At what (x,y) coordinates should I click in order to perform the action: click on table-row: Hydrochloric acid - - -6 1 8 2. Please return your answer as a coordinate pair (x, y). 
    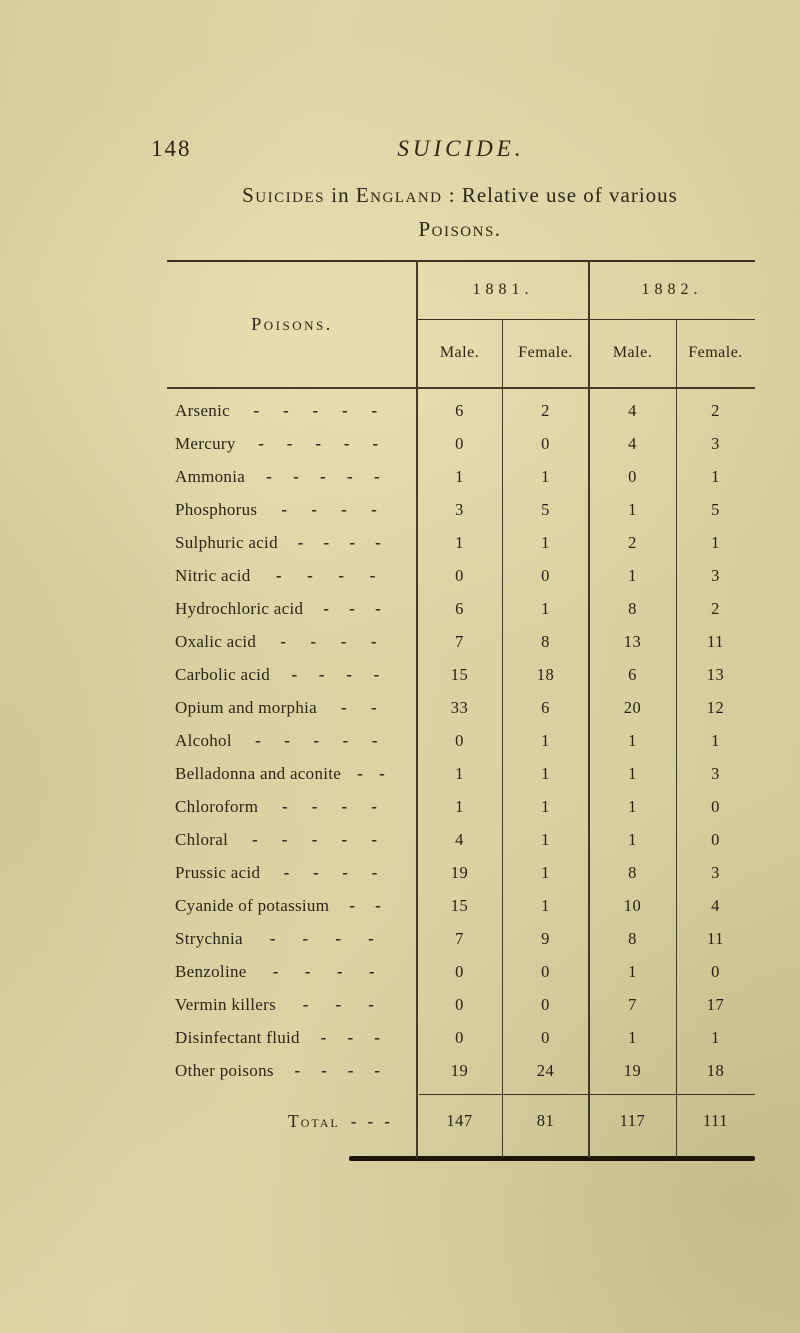
    Looking at the image, I should click on (461, 608).